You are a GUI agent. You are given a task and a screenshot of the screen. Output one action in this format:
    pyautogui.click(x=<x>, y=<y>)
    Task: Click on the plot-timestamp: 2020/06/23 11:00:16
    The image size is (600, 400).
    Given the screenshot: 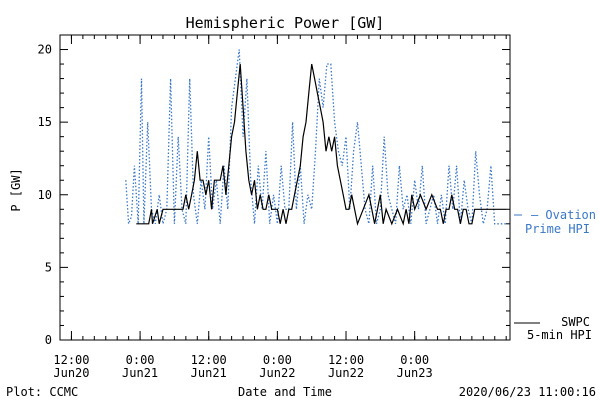 What is the action you would take?
    pyautogui.click(x=527, y=392)
    